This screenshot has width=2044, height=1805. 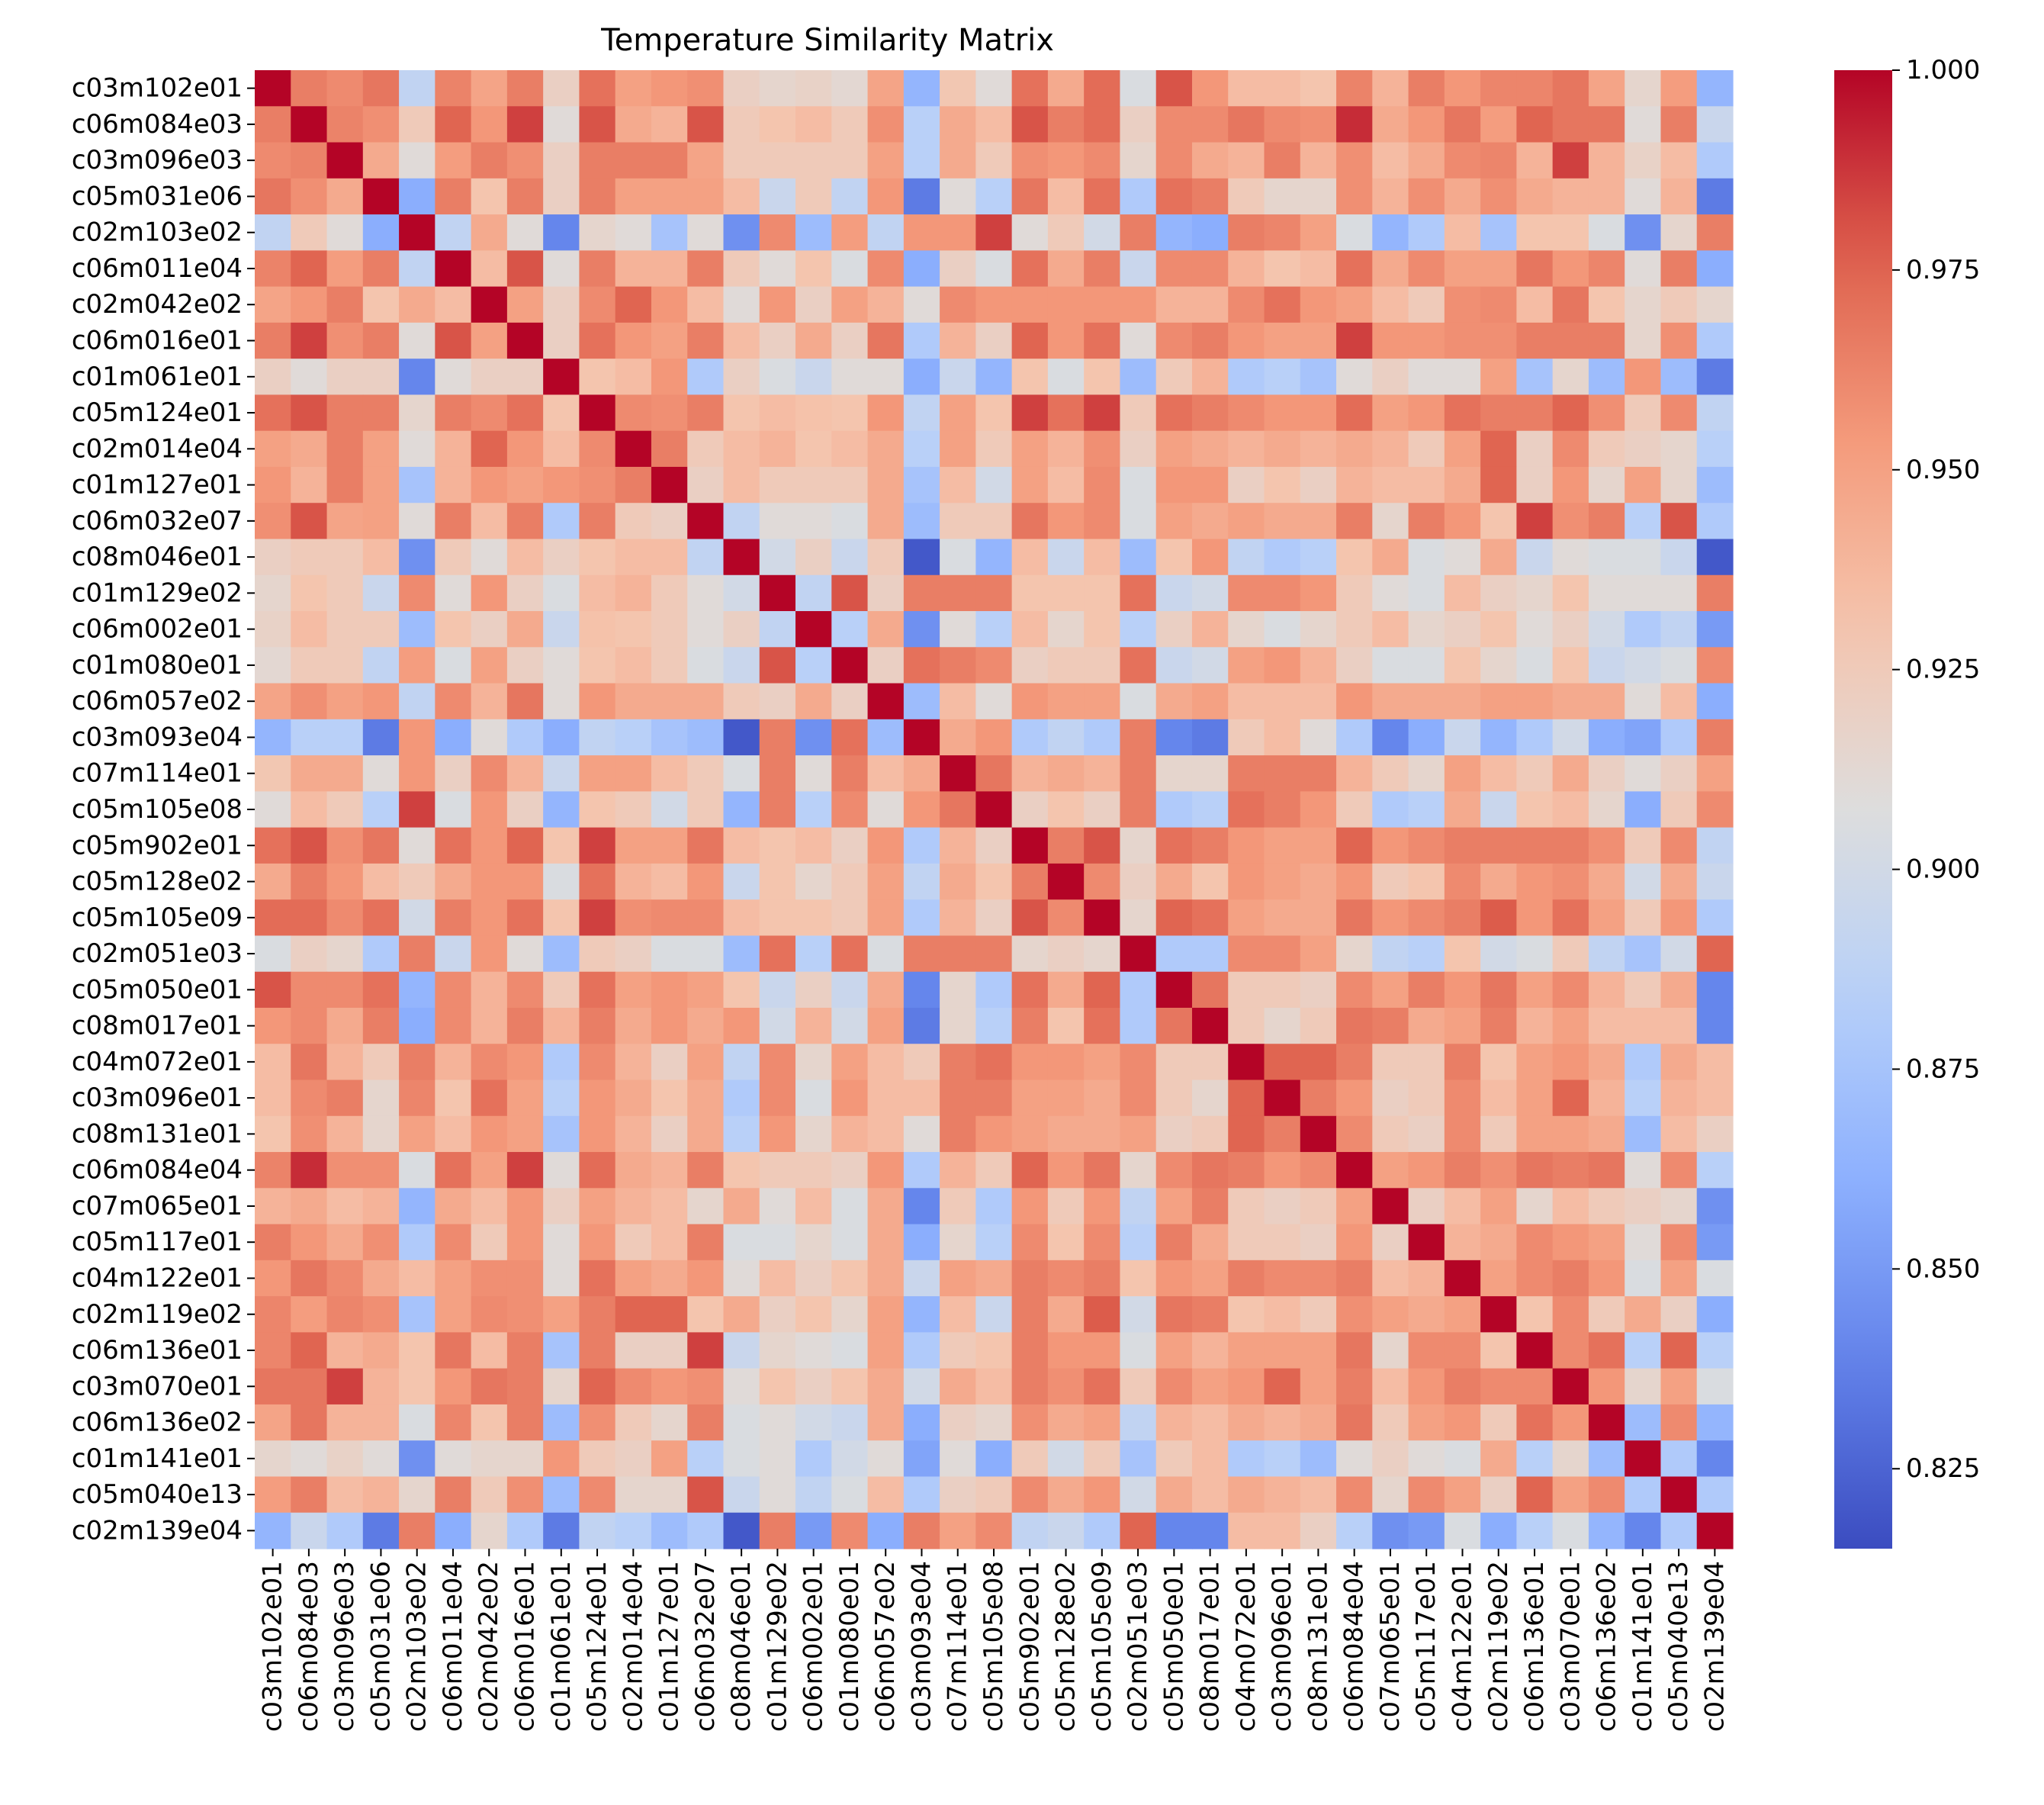 What do you see at coordinates (706, 1646) in the screenshot?
I see `x-tick-label: c06m032e07` at bounding box center [706, 1646].